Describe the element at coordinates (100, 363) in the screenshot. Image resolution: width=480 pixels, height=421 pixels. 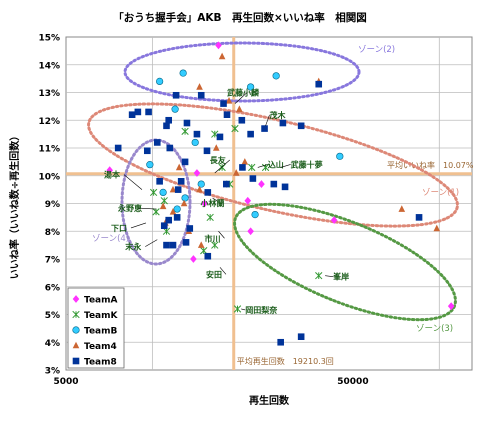
I see `legend-label: Team8` at that location.